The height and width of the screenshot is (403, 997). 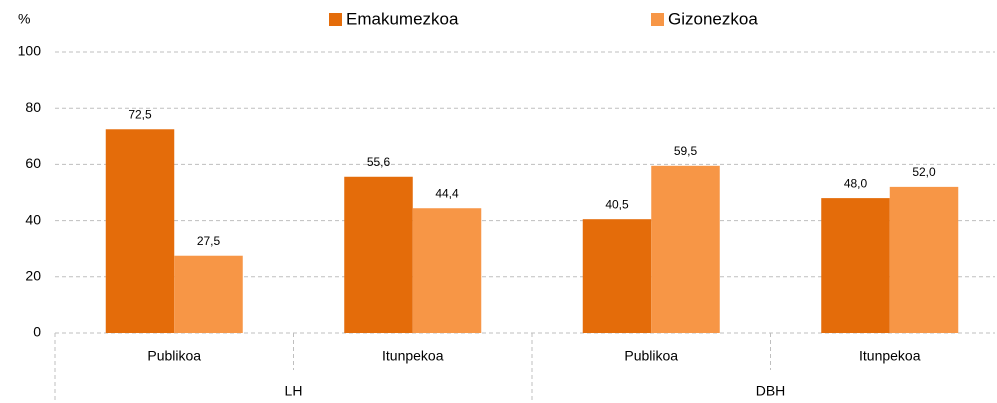 What do you see at coordinates (924, 172) in the screenshot?
I see `value-label: 52,0` at bounding box center [924, 172].